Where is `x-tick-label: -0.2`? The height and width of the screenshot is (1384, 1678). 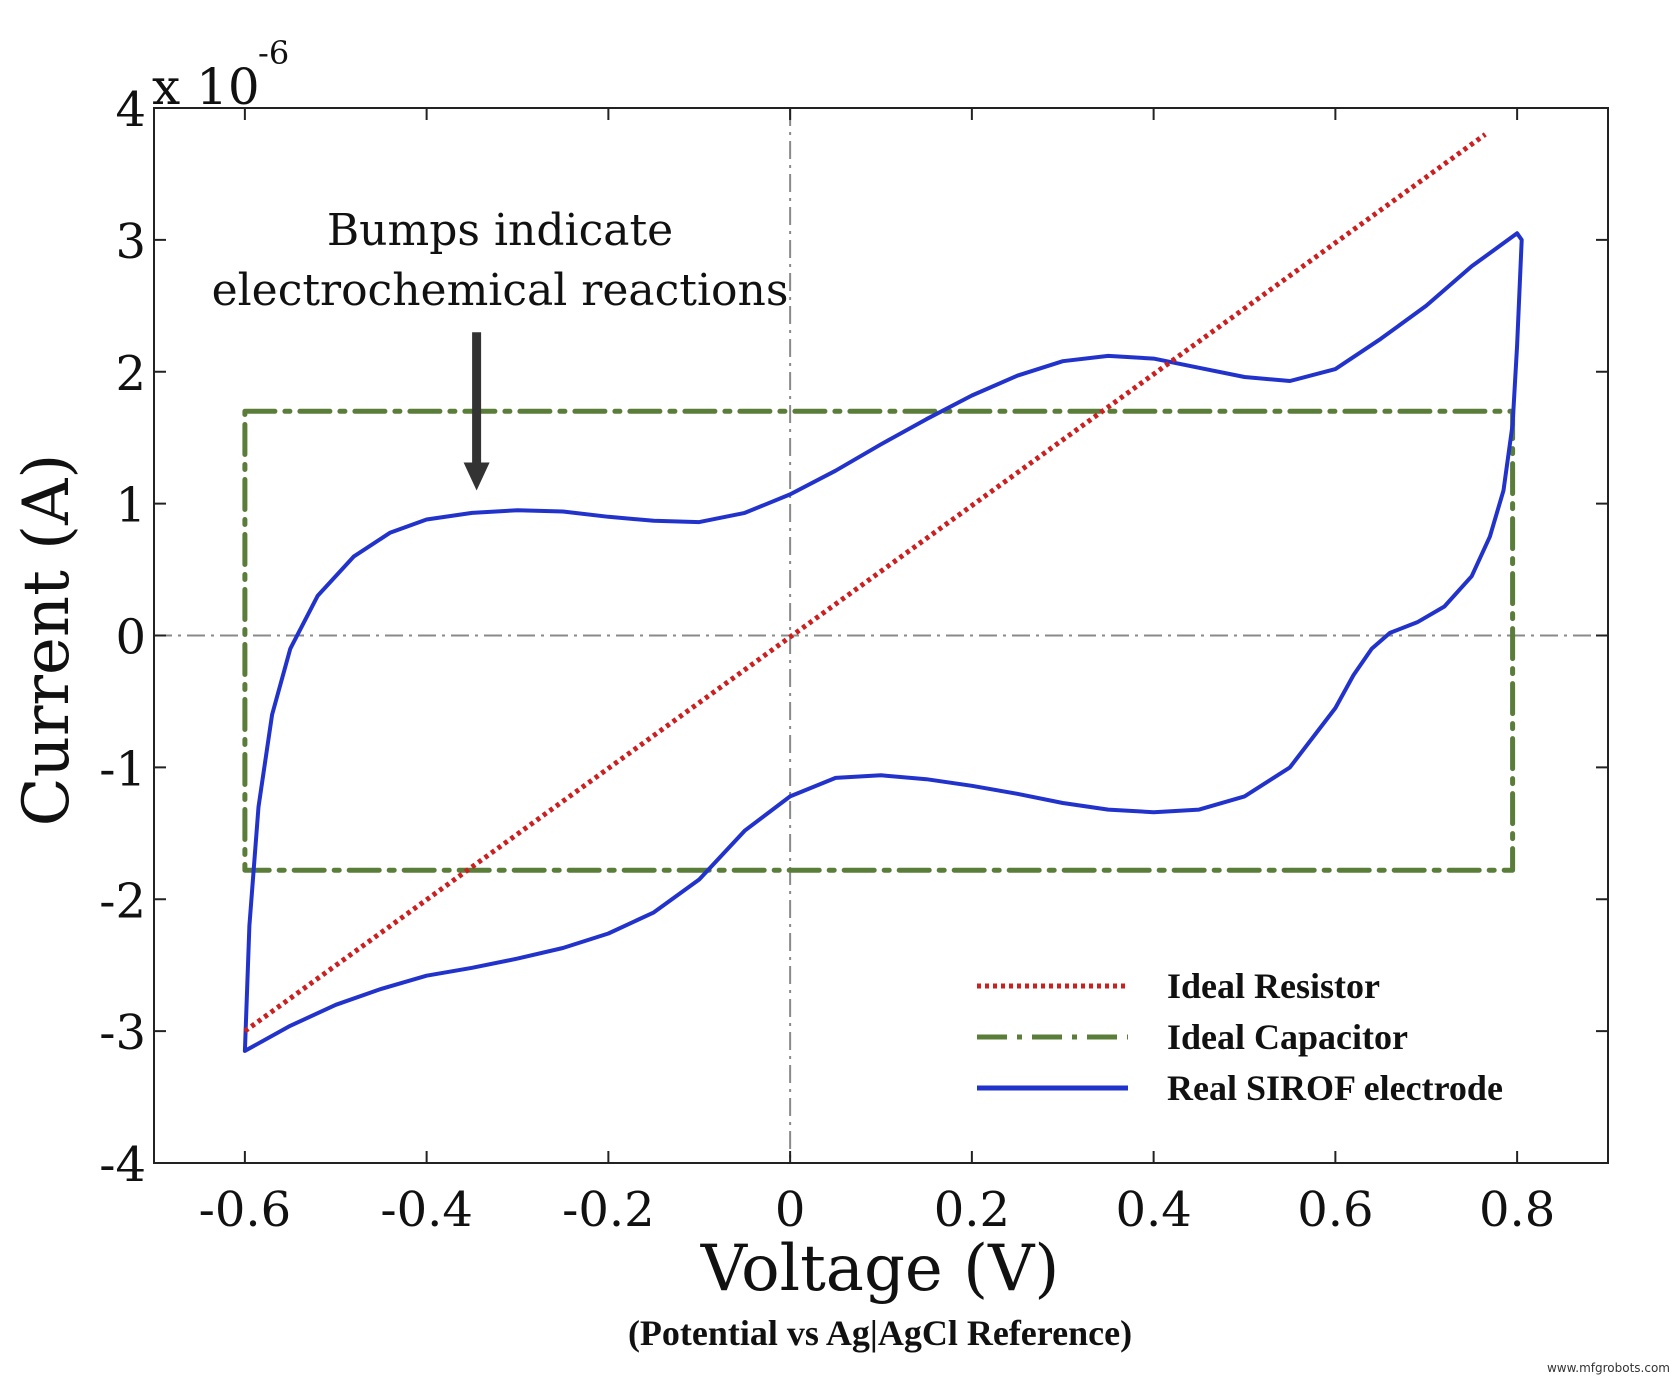 x-tick-label: -0.2 is located at coordinates (608, 1210).